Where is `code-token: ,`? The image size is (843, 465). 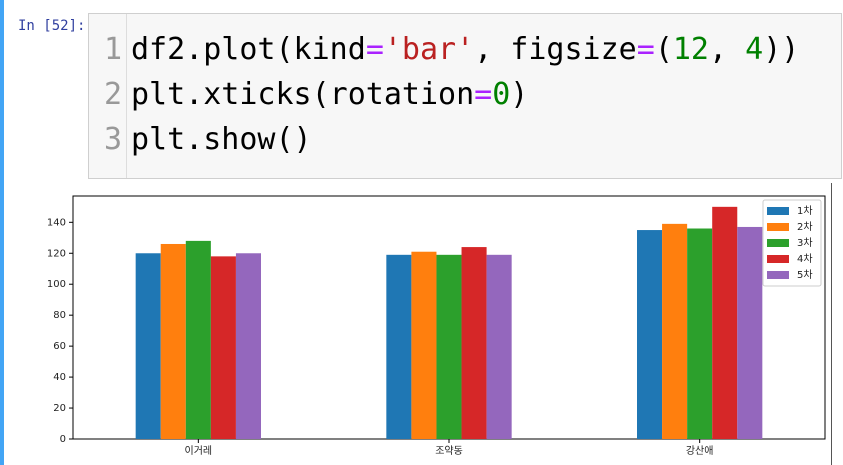
code-token: , is located at coordinates (727, 49).